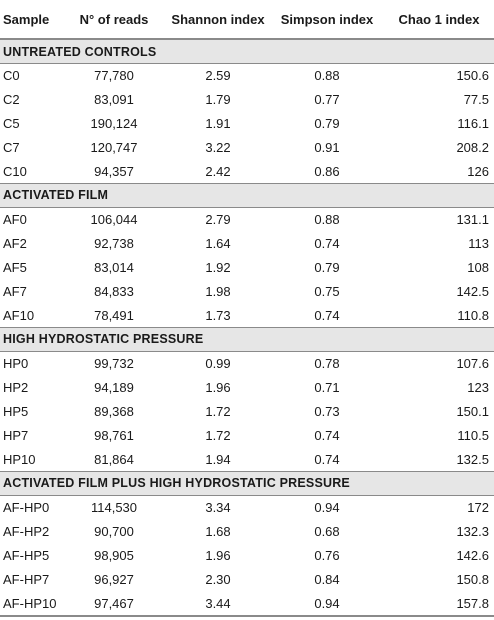 This screenshot has width=494, height=620. I want to click on table-row: AF5 83,014 1.92 0.79 108, so click(247, 268).